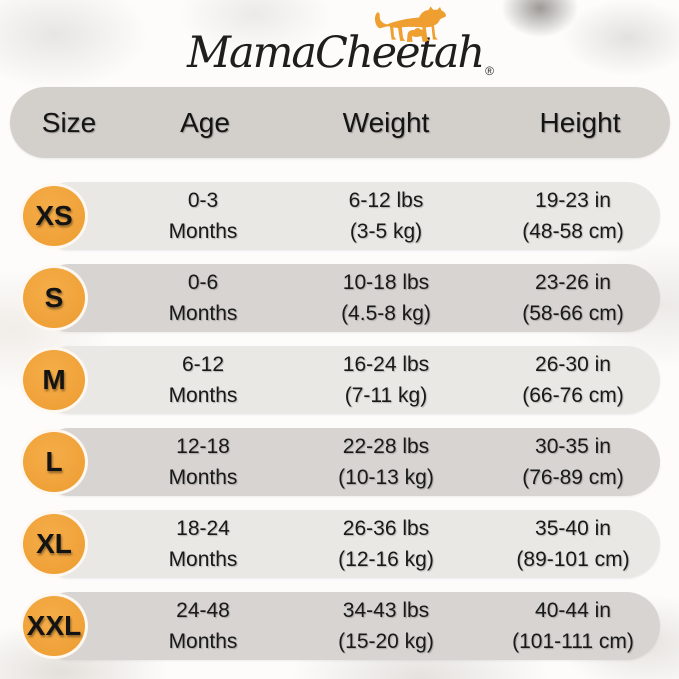 The height and width of the screenshot is (679, 679). I want to click on weight-lbs: 16-24 lbs, so click(386, 364).